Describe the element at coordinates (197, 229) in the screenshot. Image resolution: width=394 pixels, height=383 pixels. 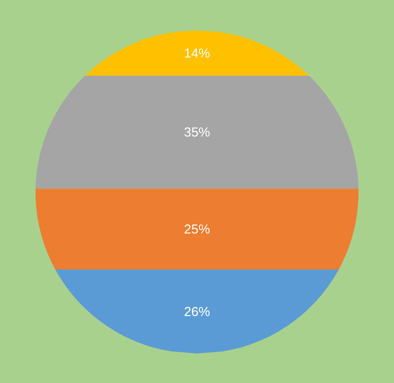
I see `data-label: 25%` at that location.